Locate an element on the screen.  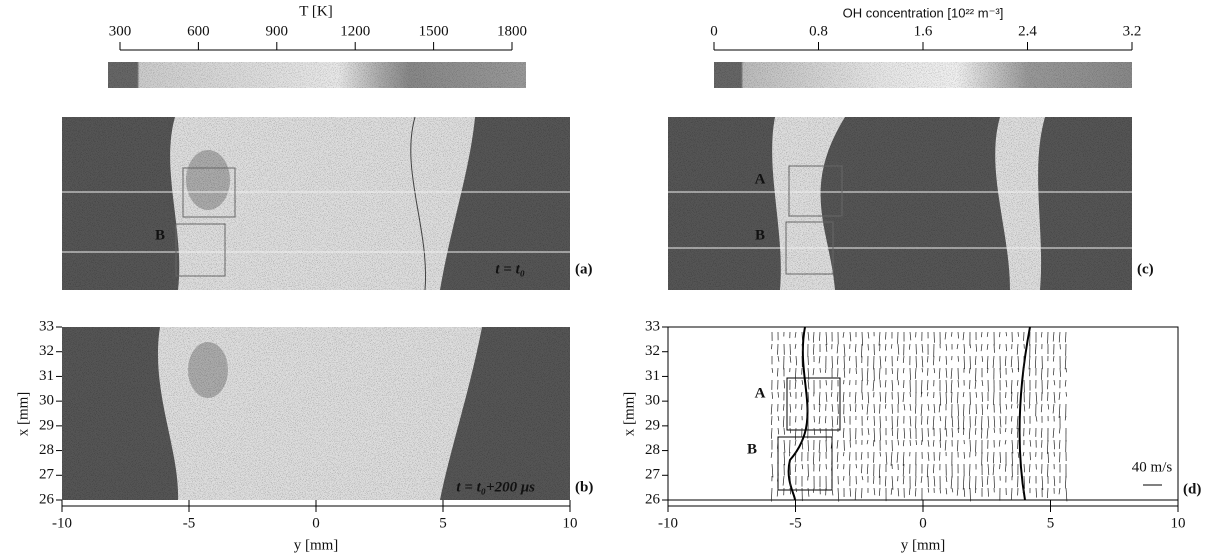
panel-d is located at coordinates (923, 414).